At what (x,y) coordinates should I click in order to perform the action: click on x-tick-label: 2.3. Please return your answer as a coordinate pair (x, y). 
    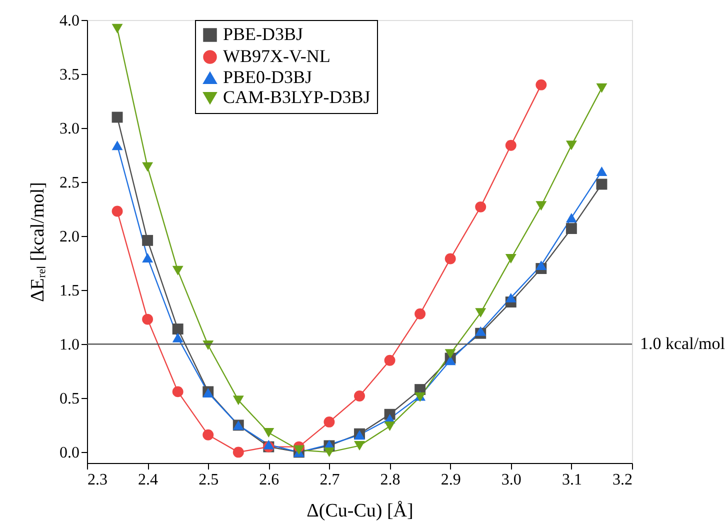
    Looking at the image, I should click on (98, 480).